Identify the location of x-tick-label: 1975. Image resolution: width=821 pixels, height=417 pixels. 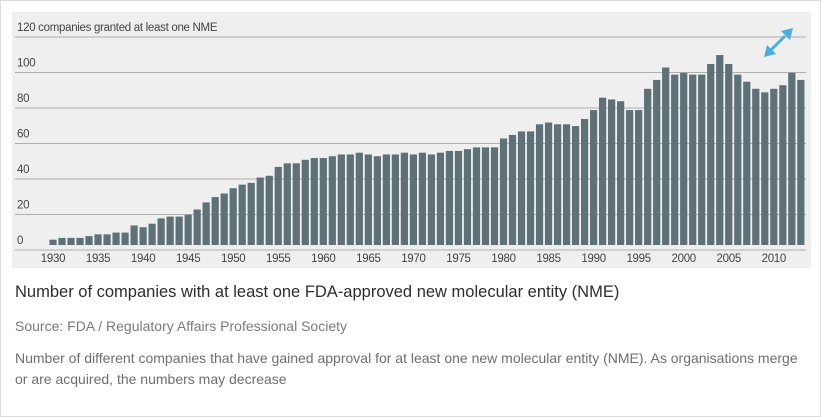
(458, 259).